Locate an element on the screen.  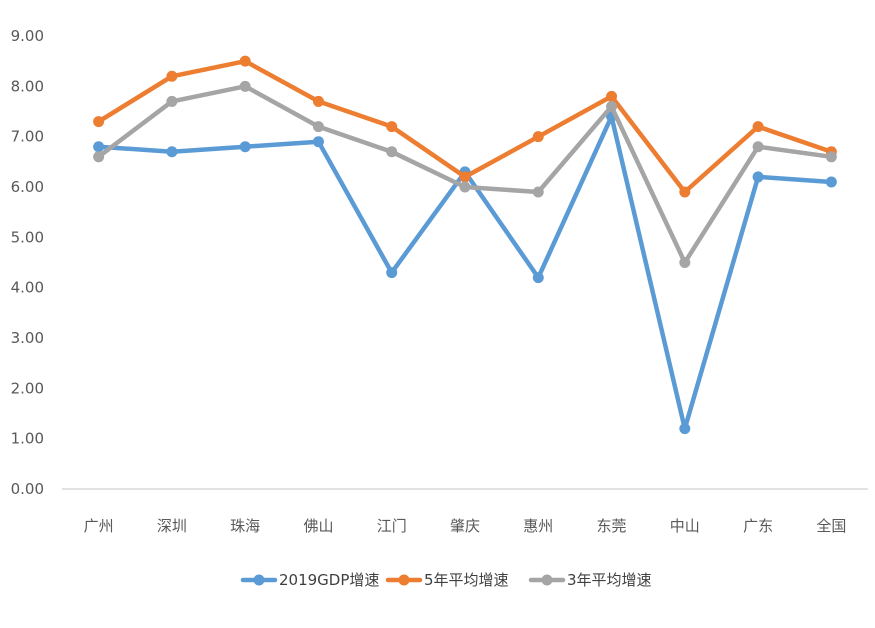
legend-label: 2019GDP增速 is located at coordinates (329, 580).